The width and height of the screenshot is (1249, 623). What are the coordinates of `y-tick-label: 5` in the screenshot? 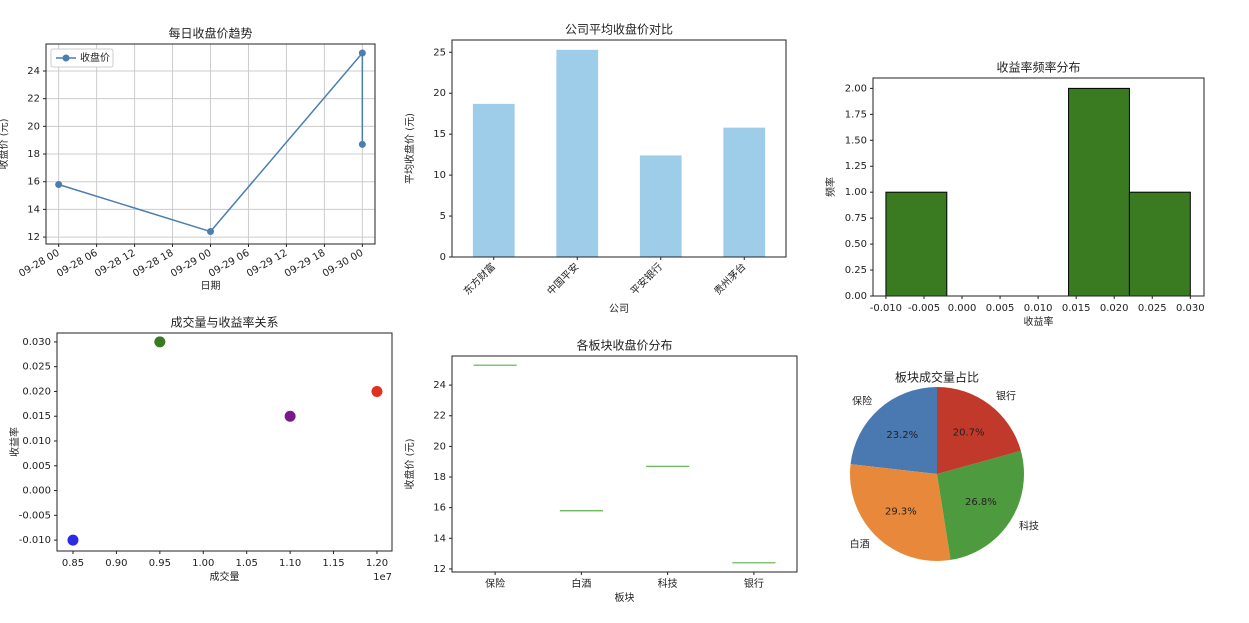 It's located at (443, 216).